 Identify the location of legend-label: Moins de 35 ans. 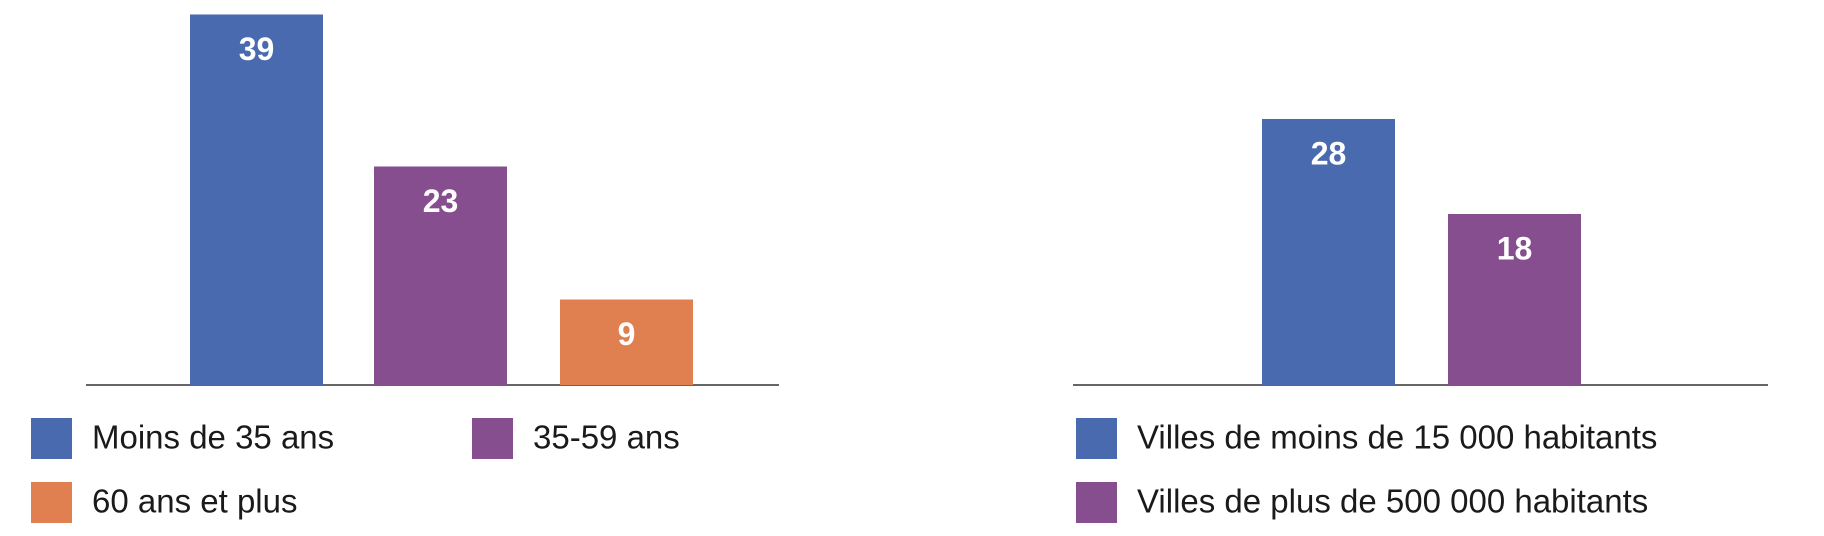
(213, 437).